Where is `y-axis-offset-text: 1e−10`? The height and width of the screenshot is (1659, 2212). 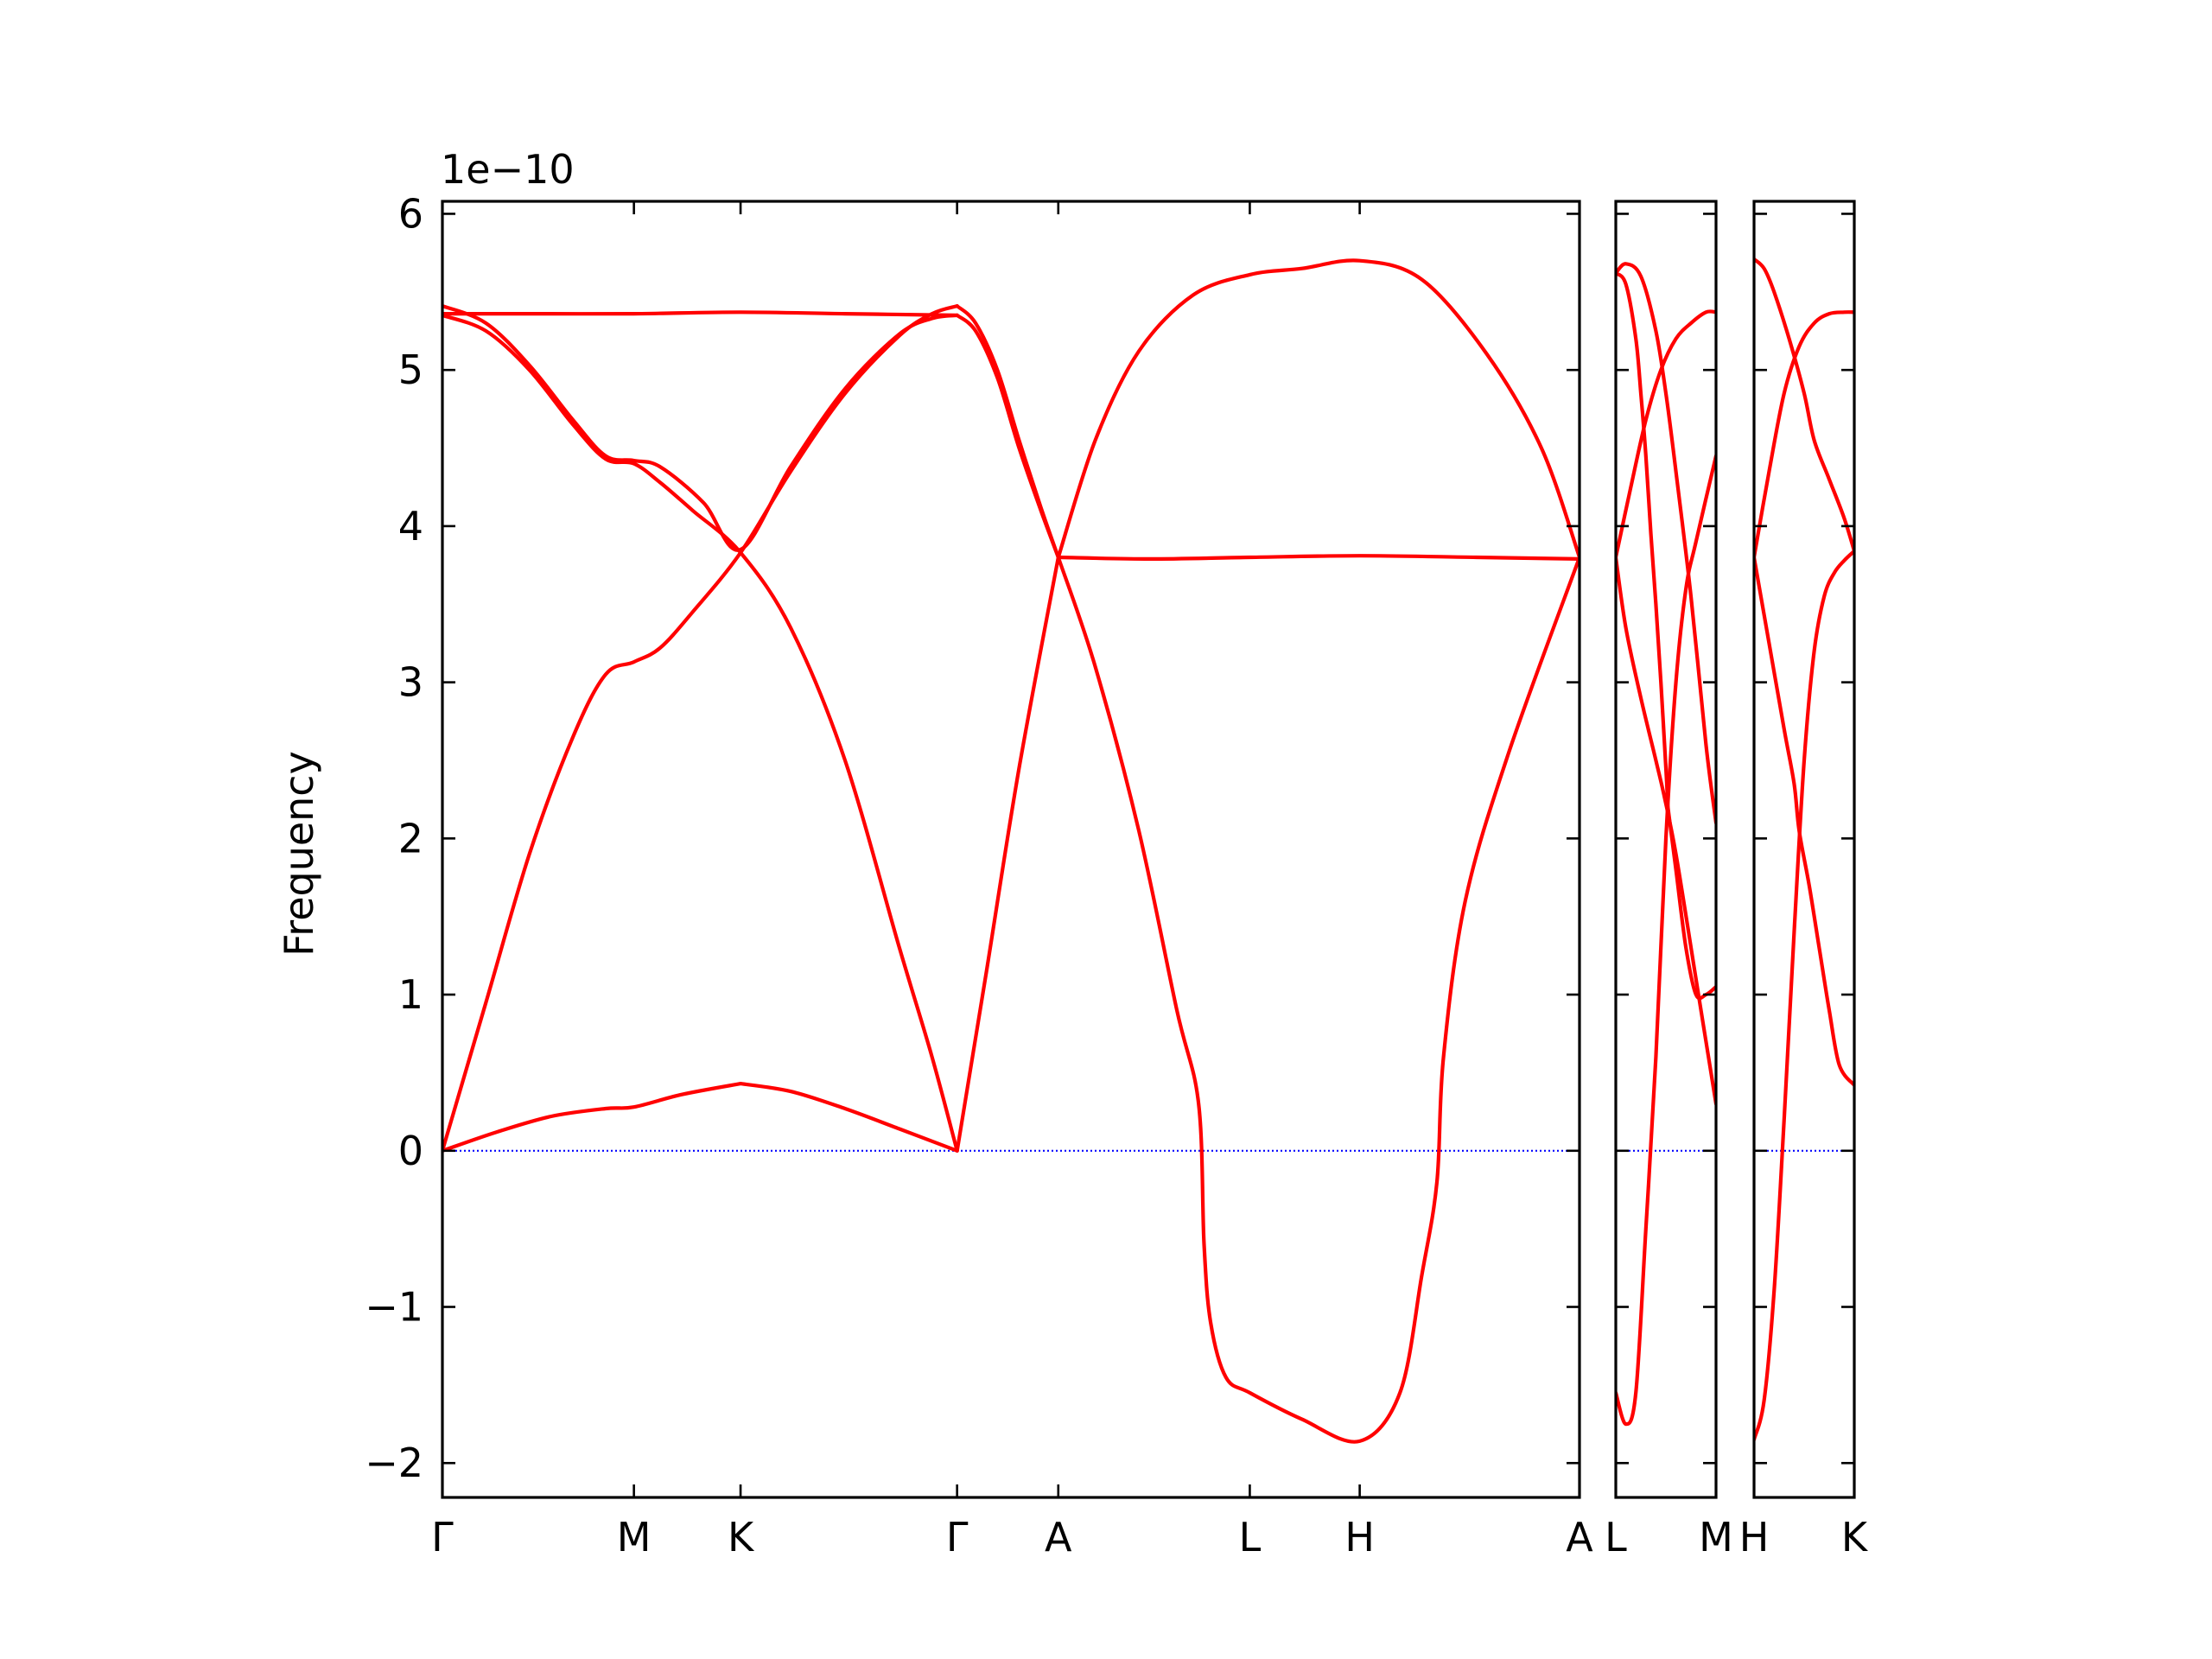 y-axis-offset-text: 1e−10 is located at coordinates (508, 169).